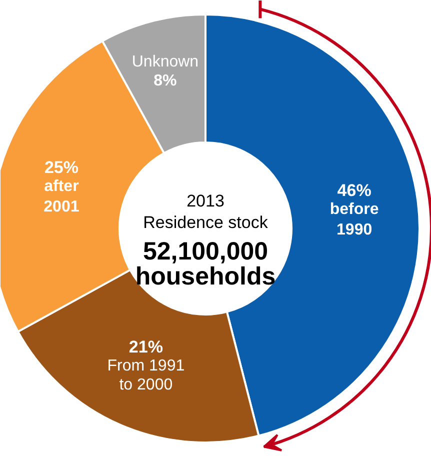 This screenshot has height=470, width=431. Describe the element at coordinates (205, 222) in the screenshot. I see `text: Residence stock` at that location.